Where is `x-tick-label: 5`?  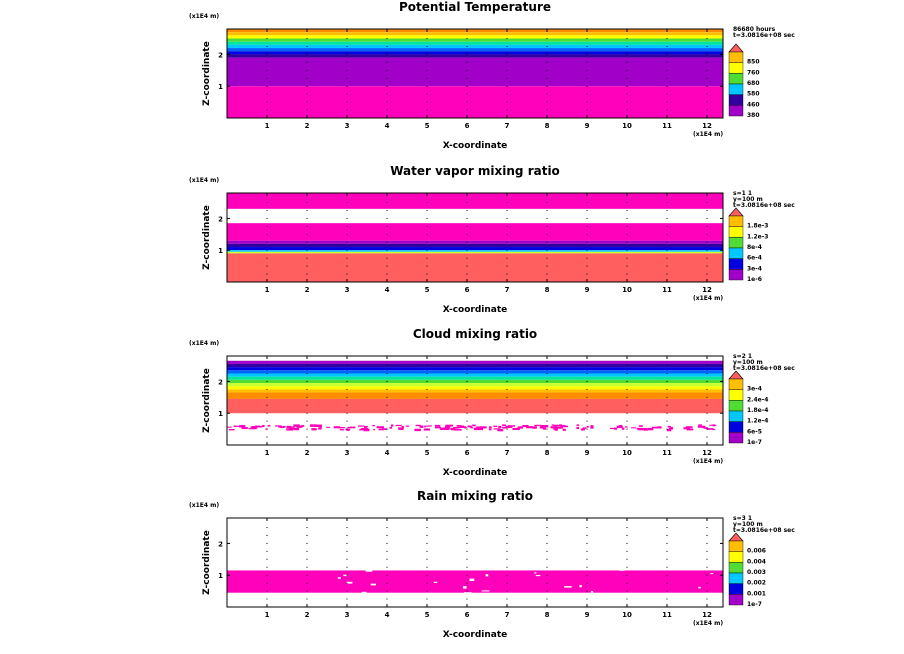 x-tick-label: 5 is located at coordinates (427, 615).